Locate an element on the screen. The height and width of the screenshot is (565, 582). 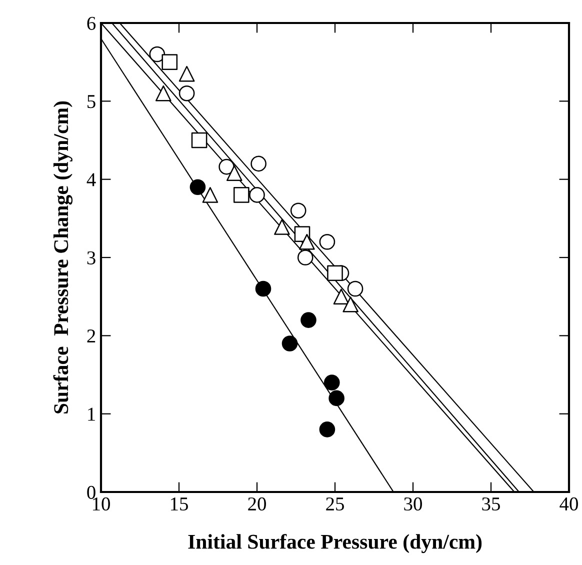
y-tick-label: 1 is located at coordinates (91, 414).